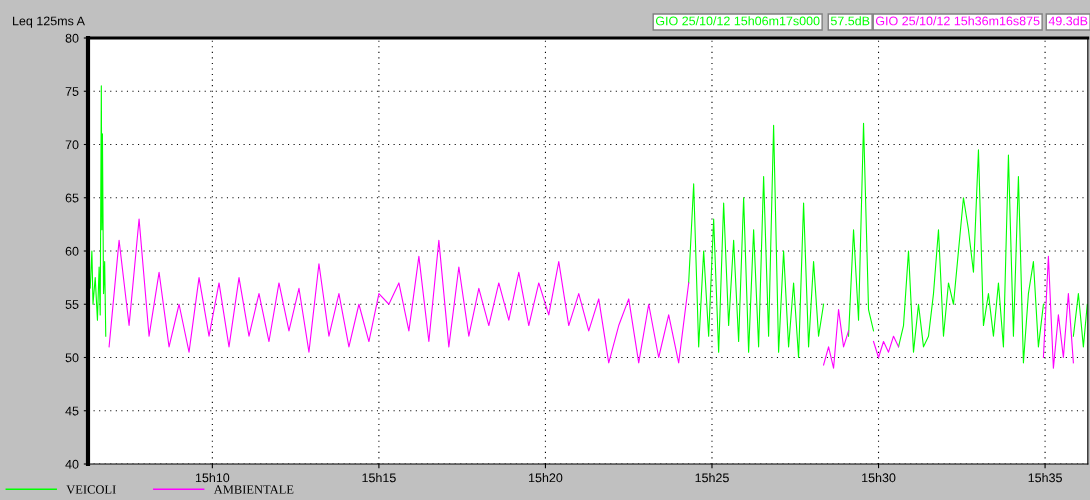 This screenshot has height=500, width=1090. I want to click on text: 49.3dB, so click(1068, 21).